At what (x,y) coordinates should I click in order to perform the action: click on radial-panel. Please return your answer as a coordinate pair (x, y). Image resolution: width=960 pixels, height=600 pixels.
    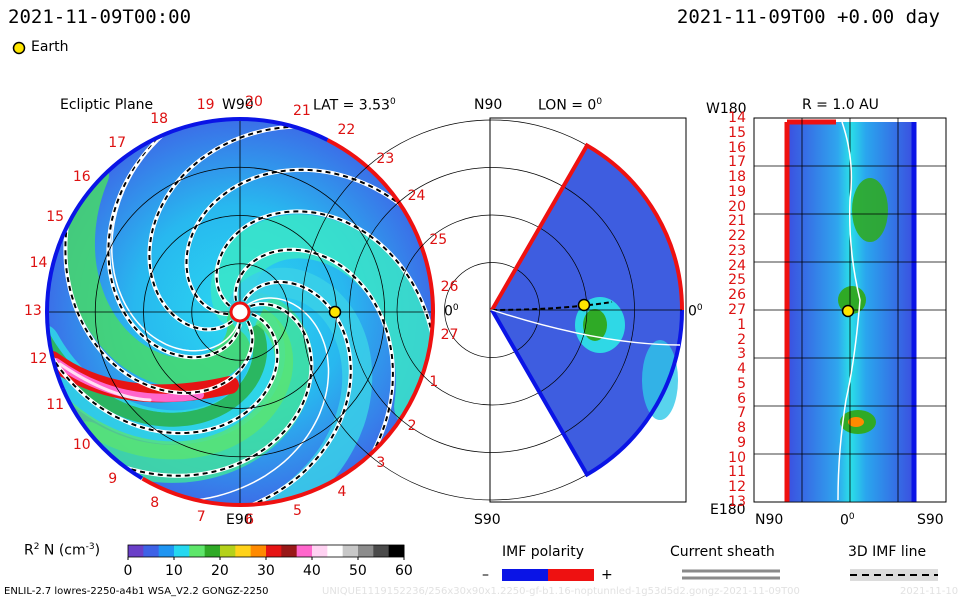
    Looking at the image, I should click on (850, 310).